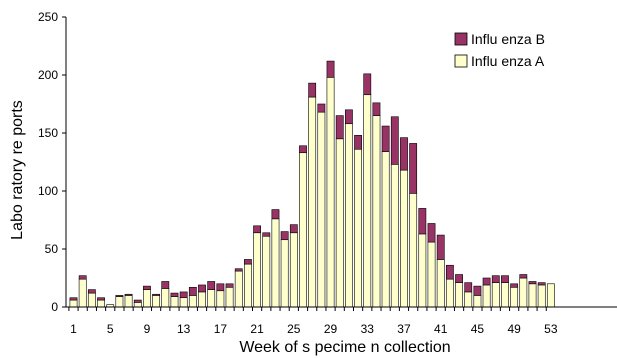  Describe the element at coordinates (508, 39) in the screenshot. I see `legend-label: Influ enza B` at that location.